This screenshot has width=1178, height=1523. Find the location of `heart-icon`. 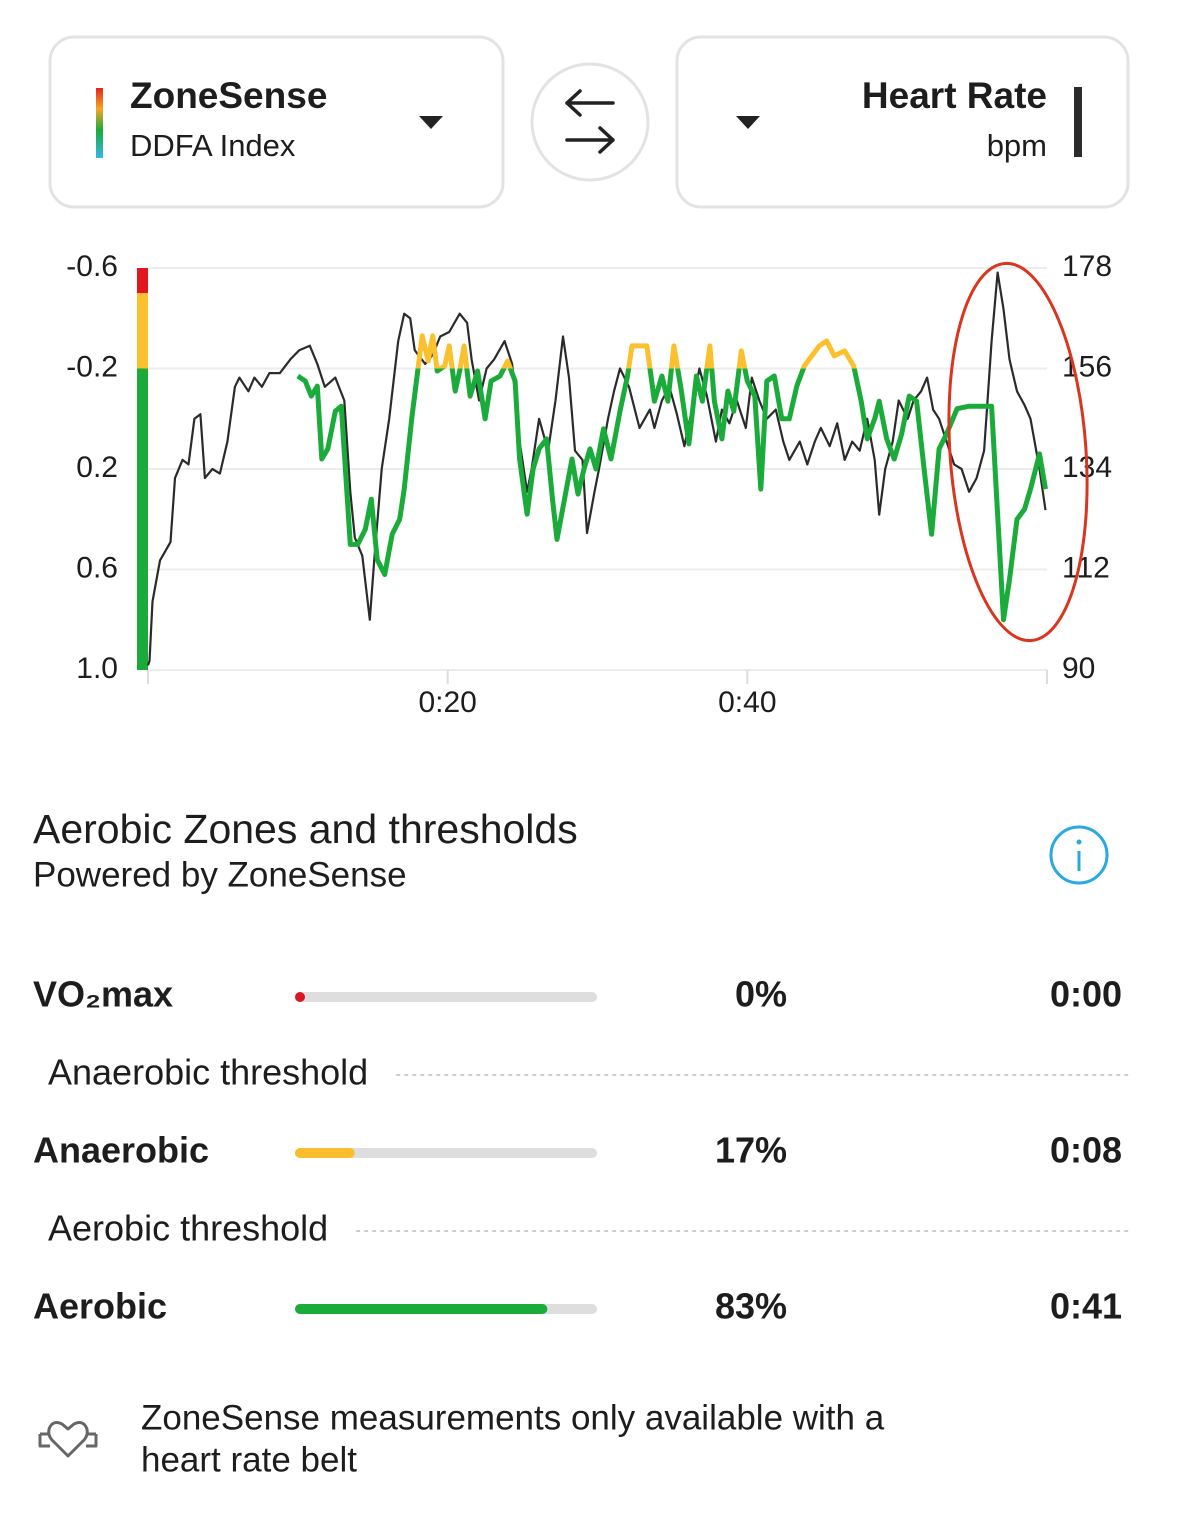

heart-icon is located at coordinates (68, 1439).